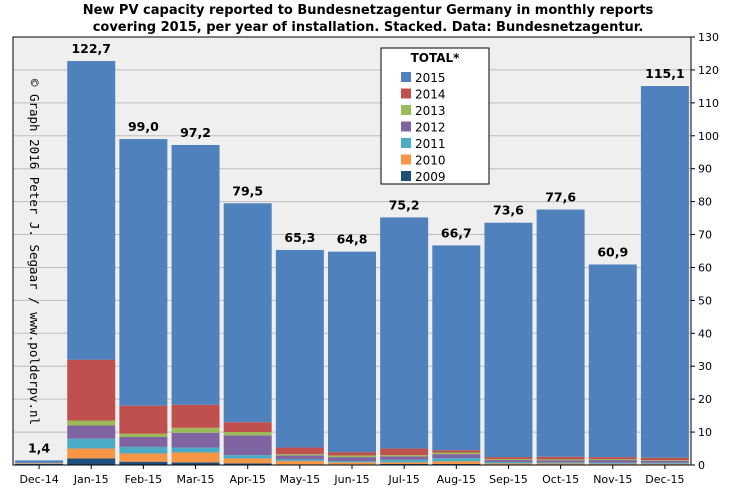  Describe the element at coordinates (195, 132) in the screenshot. I see `total-data-label: 97,2` at that location.